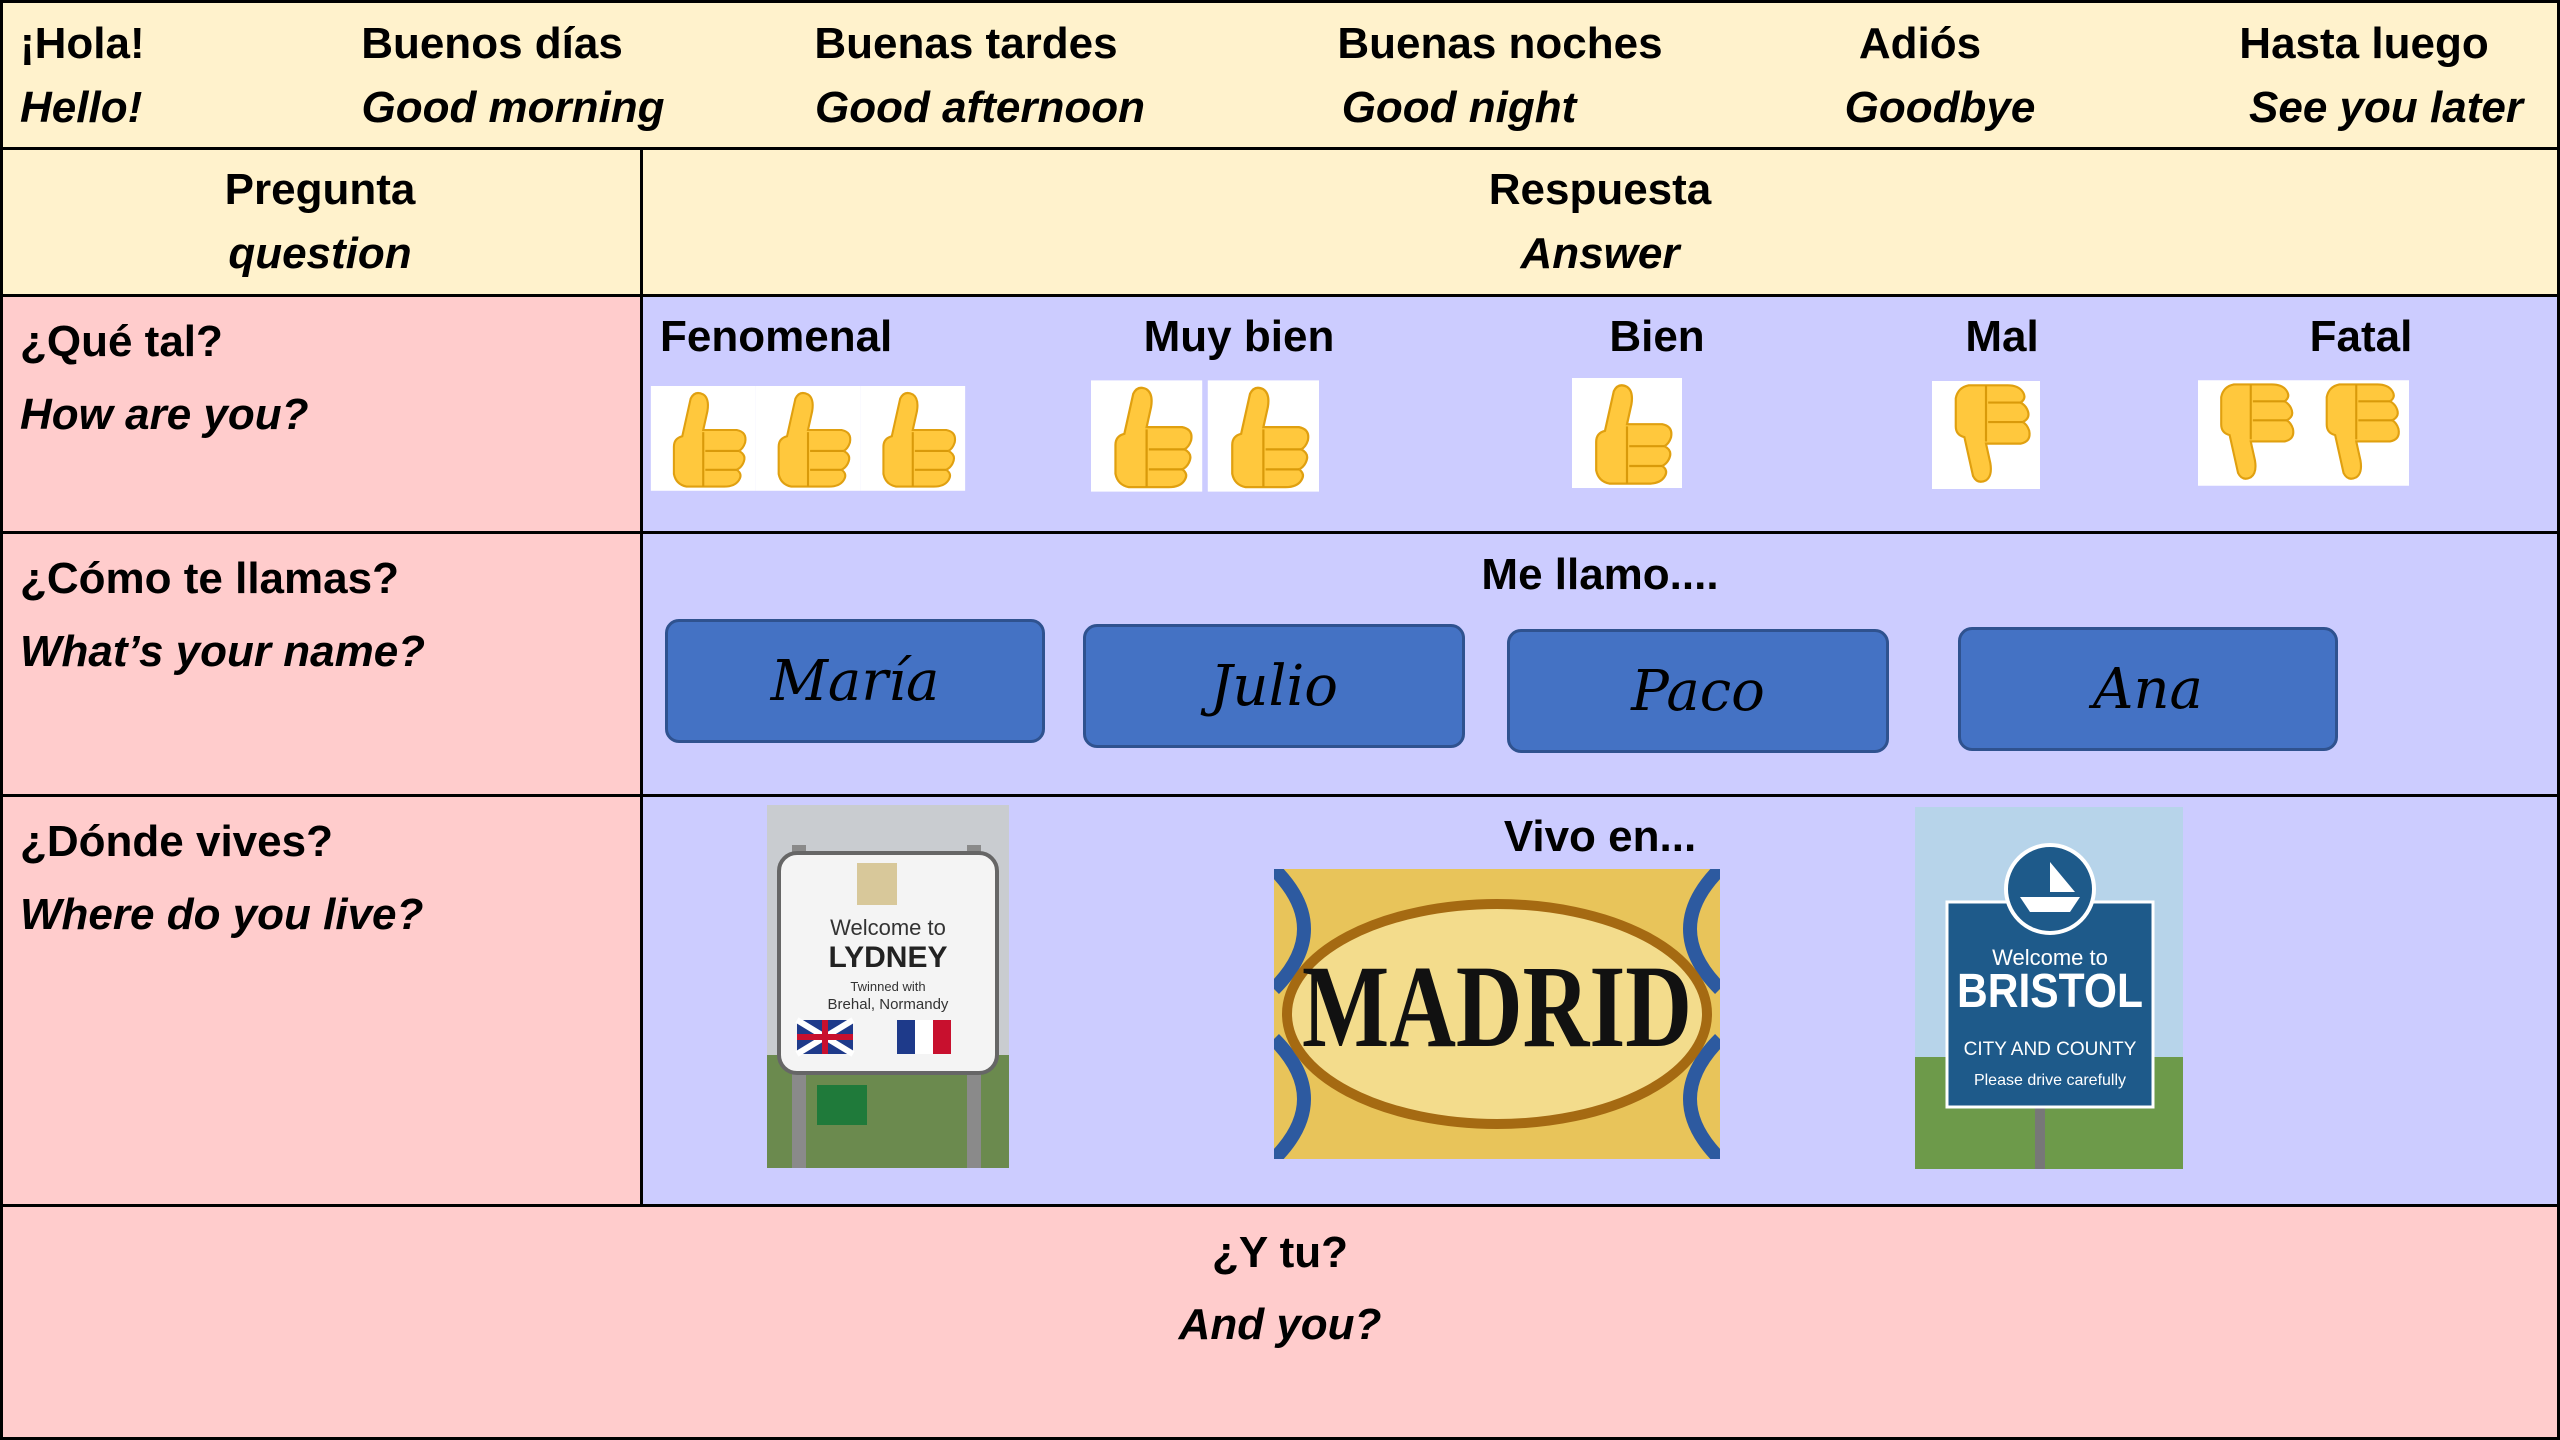 The width and height of the screenshot is (2560, 1440). Describe the element at coordinates (176, 841) in the screenshot. I see `question: ¿Dónde vives?` at that location.